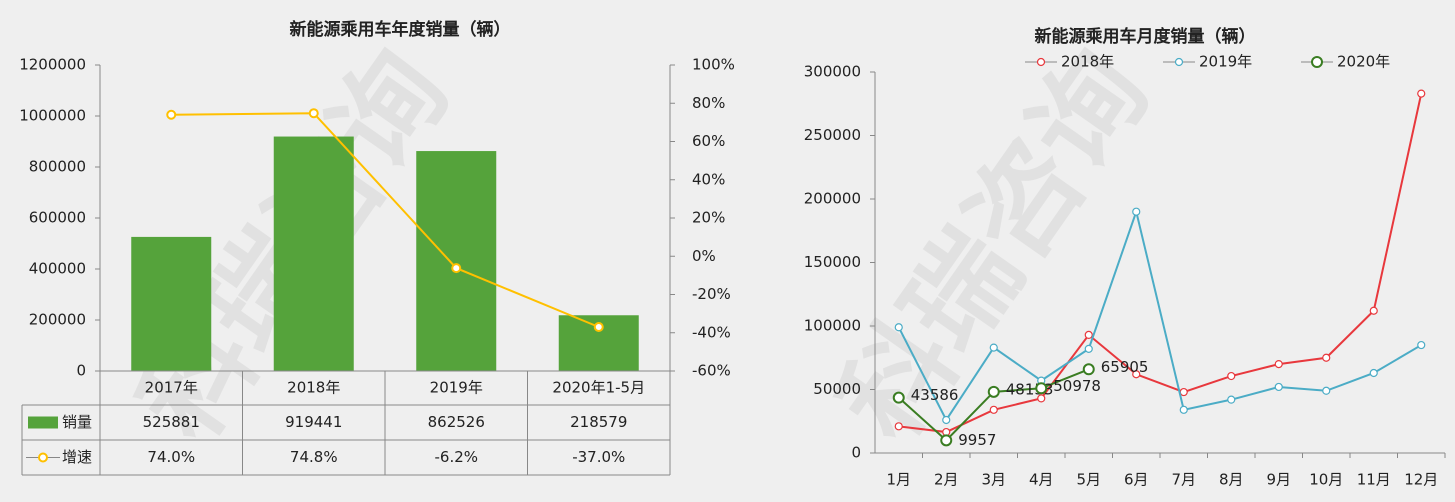 This screenshot has height=502, width=1455. Describe the element at coordinates (711, 332) in the screenshot. I see `y2-tick-label: -40%` at that location.